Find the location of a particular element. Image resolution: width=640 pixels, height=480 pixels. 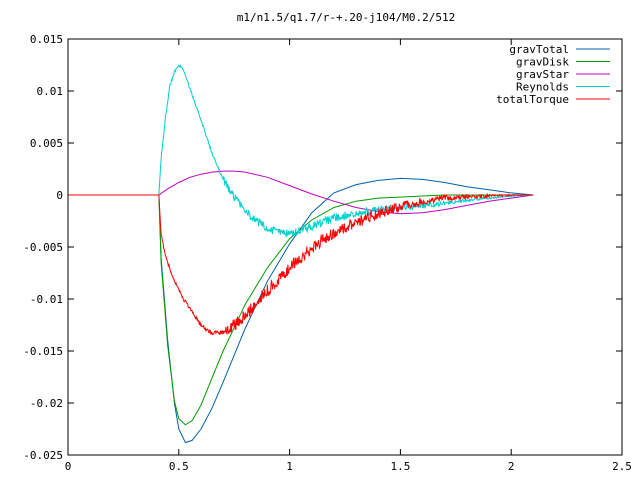

y-tick-label: -0.025 is located at coordinates (43, 455).